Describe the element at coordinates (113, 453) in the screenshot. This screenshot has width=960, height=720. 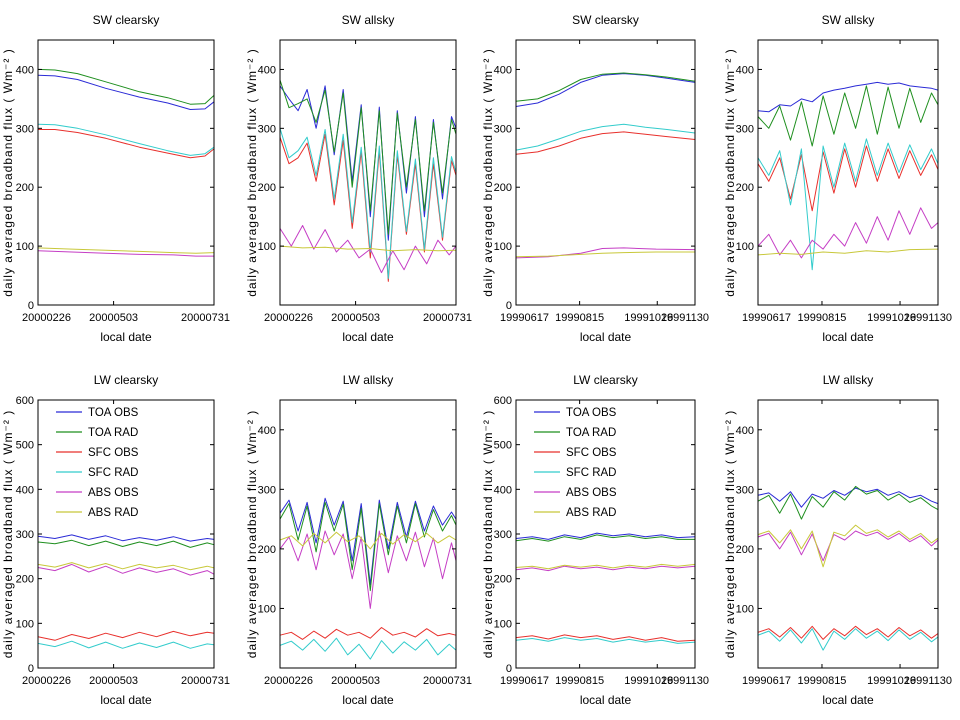
I see `legend-label: SFC OBS` at that location.